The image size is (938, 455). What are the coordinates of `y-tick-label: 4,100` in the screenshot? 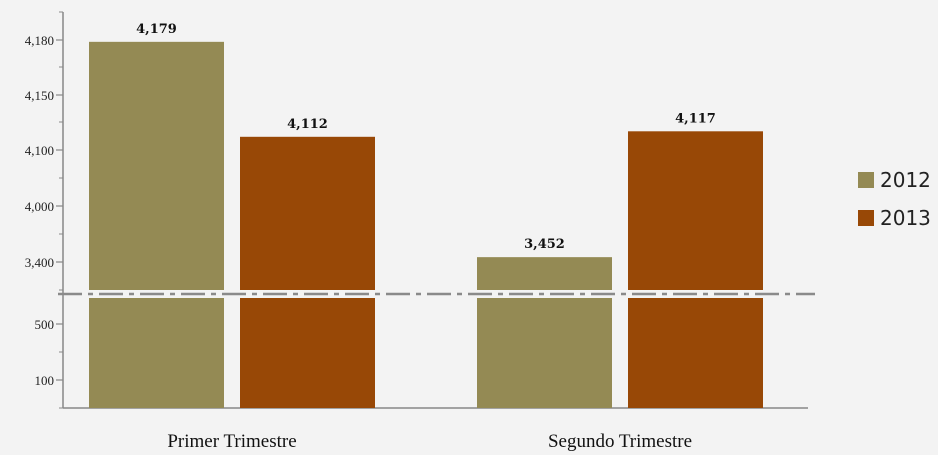 It's located at (39, 150).